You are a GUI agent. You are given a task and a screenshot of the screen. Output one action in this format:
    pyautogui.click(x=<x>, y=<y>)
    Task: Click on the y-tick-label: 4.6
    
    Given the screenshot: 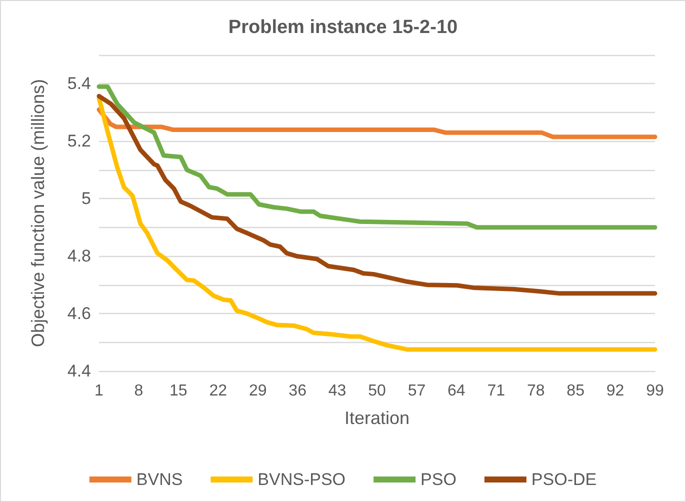 What is the action you would take?
    pyautogui.click(x=79, y=314)
    